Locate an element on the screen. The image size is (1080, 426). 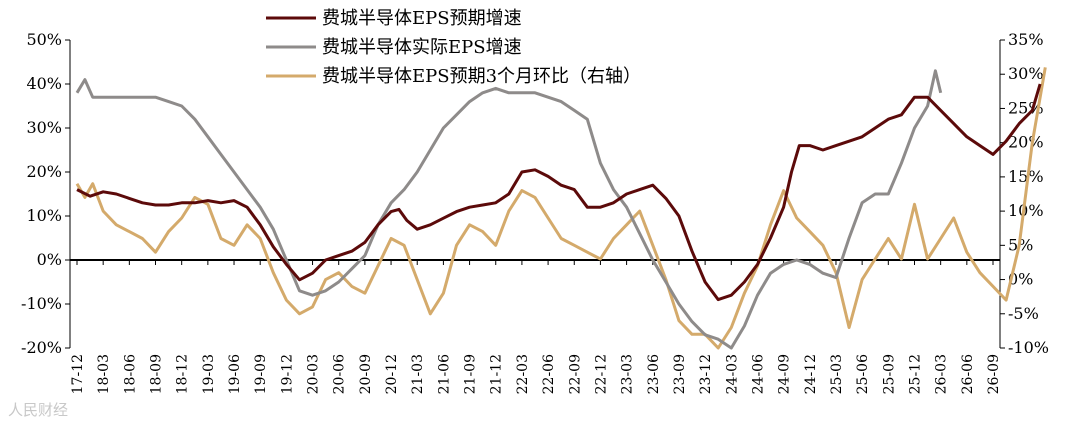
x-tick-label: 20-09 is located at coordinates (366, 374).